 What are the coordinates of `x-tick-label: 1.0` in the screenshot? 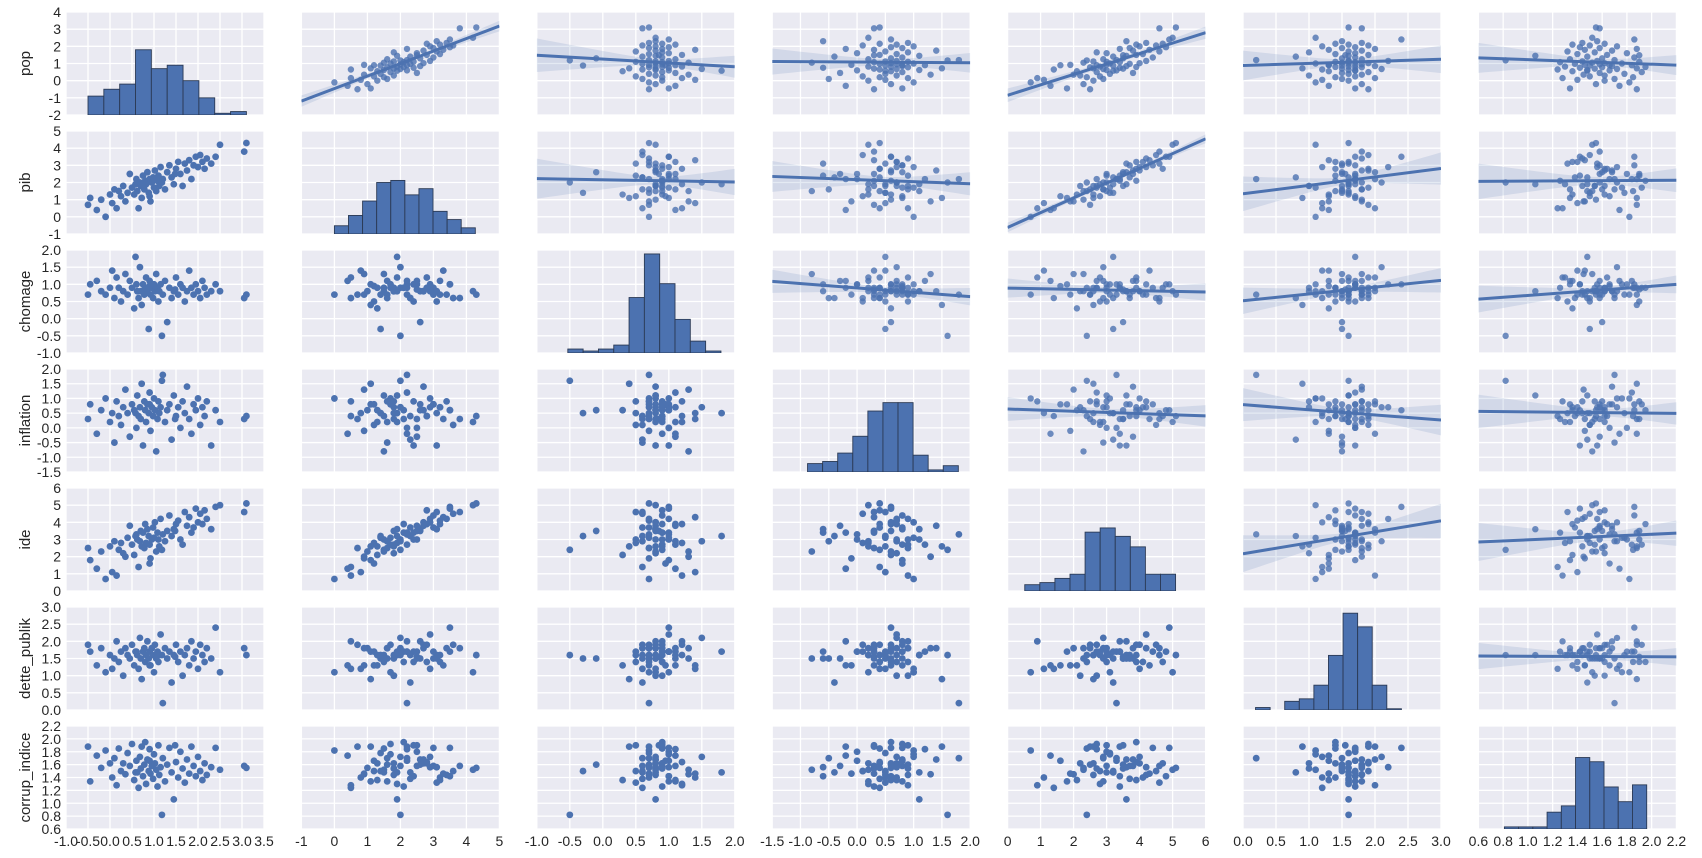 It's located at (154, 841).